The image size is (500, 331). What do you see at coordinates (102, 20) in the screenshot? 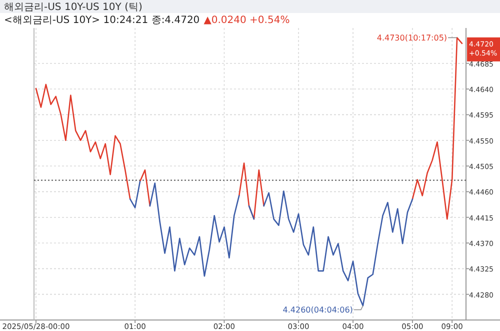
I see `chart-subtitle: <해외금리-US 10Y> 10:24:21 종:4.4720` at bounding box center [102, 20].